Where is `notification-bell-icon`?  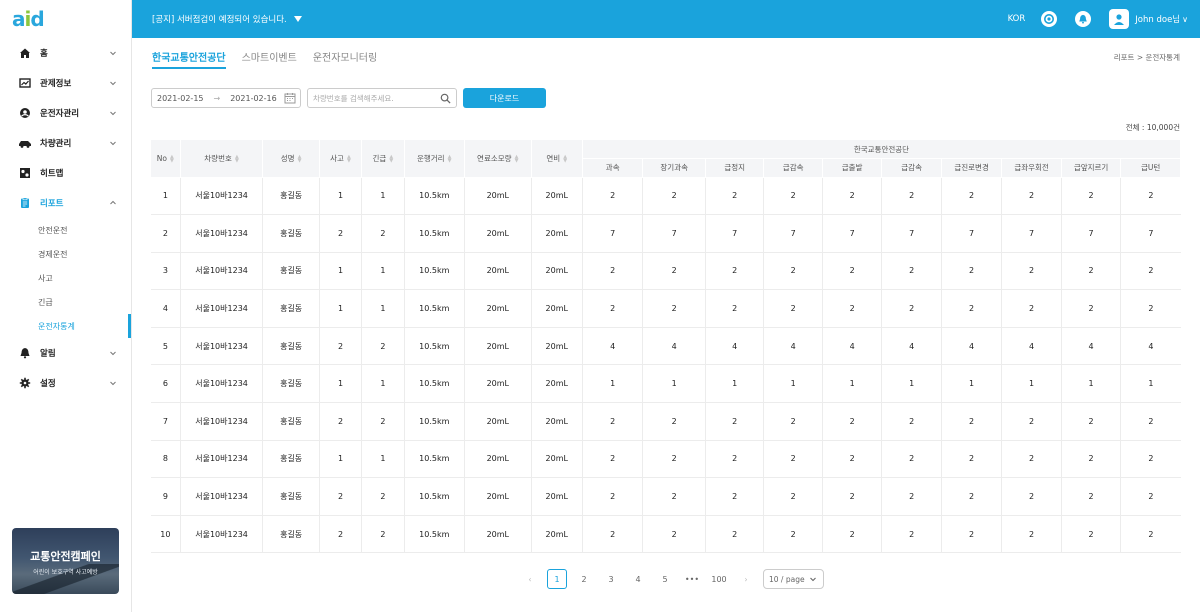 notification-bell-icon is located at coordinates (1083, 19).